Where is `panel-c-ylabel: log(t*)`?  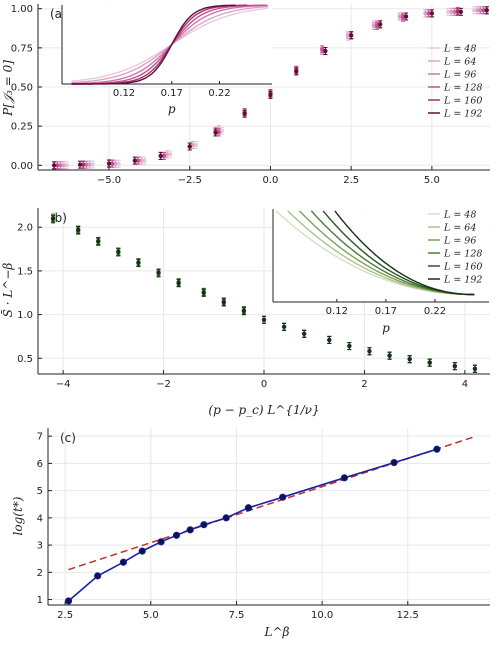 panel-c-ylabel: log(t*) is located at coordinates (18, 515).